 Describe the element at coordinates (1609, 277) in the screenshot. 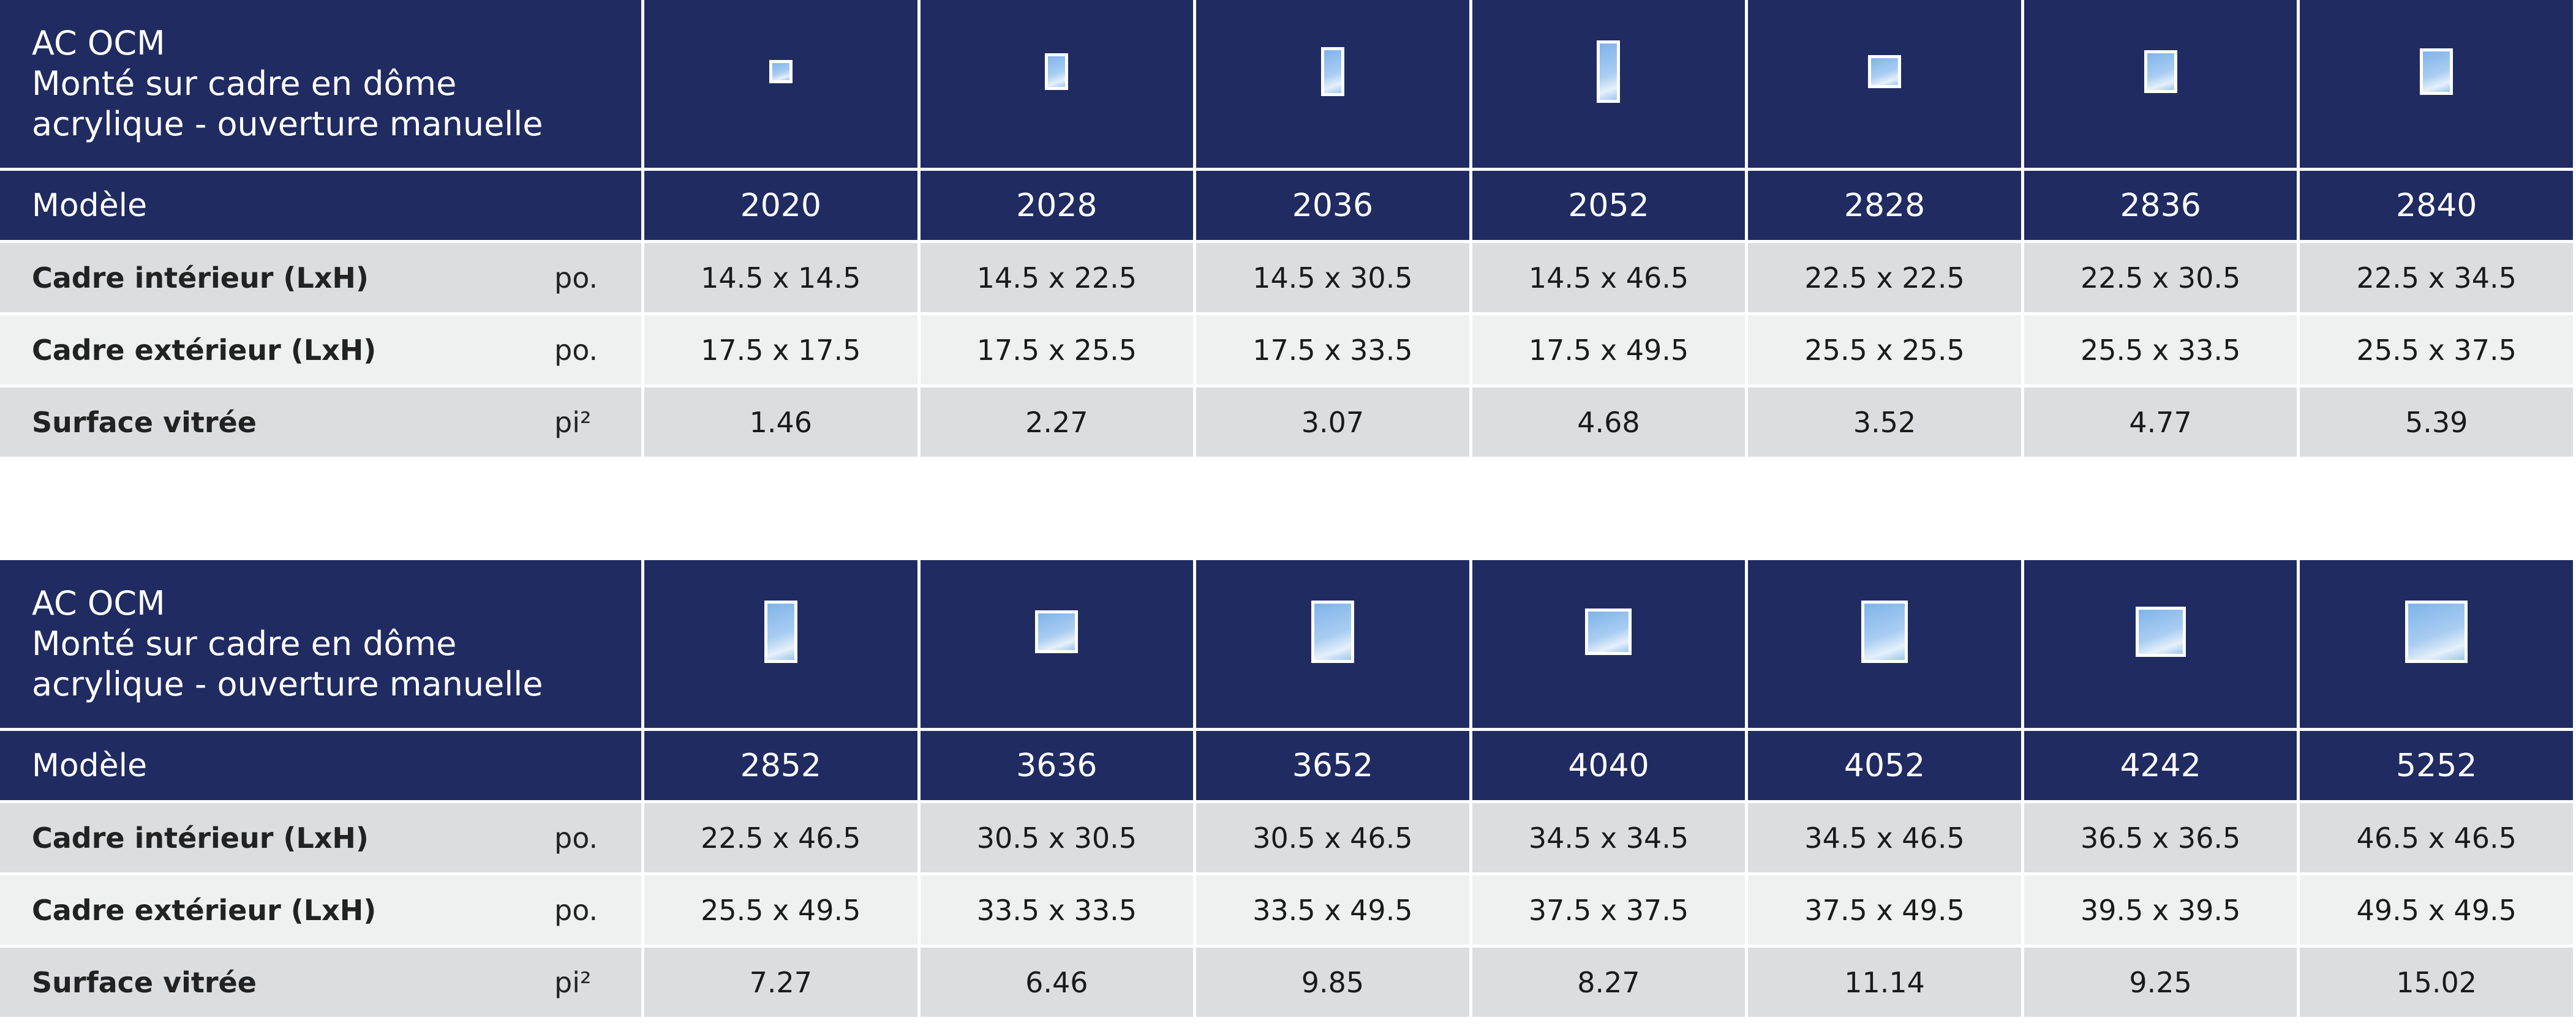

I see `value-cell: 14.5 x 46.5` at that location.